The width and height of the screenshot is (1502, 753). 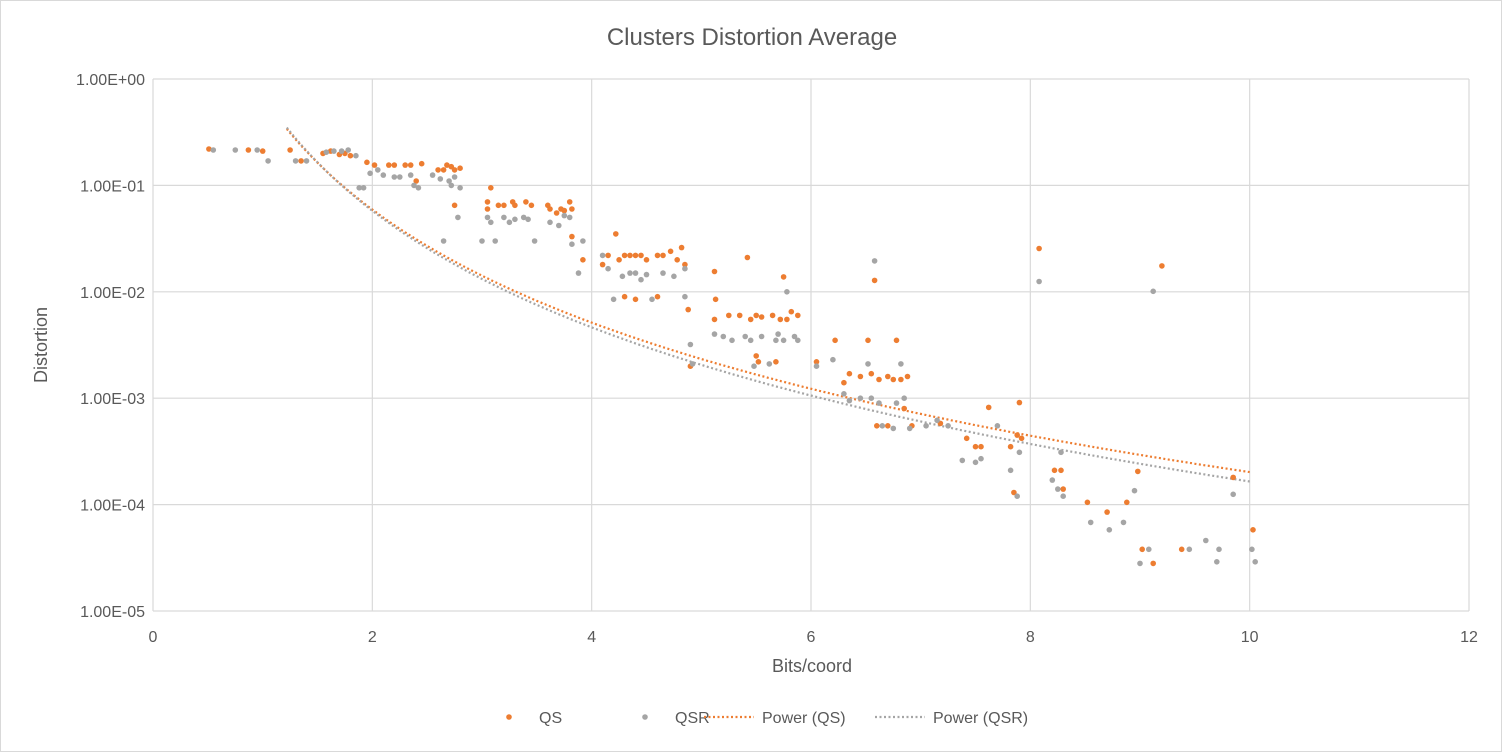 What do you see at coordinates (550, 718) in the screenshot?
I see `legend-label: QS` at bounding box center [550, 718].